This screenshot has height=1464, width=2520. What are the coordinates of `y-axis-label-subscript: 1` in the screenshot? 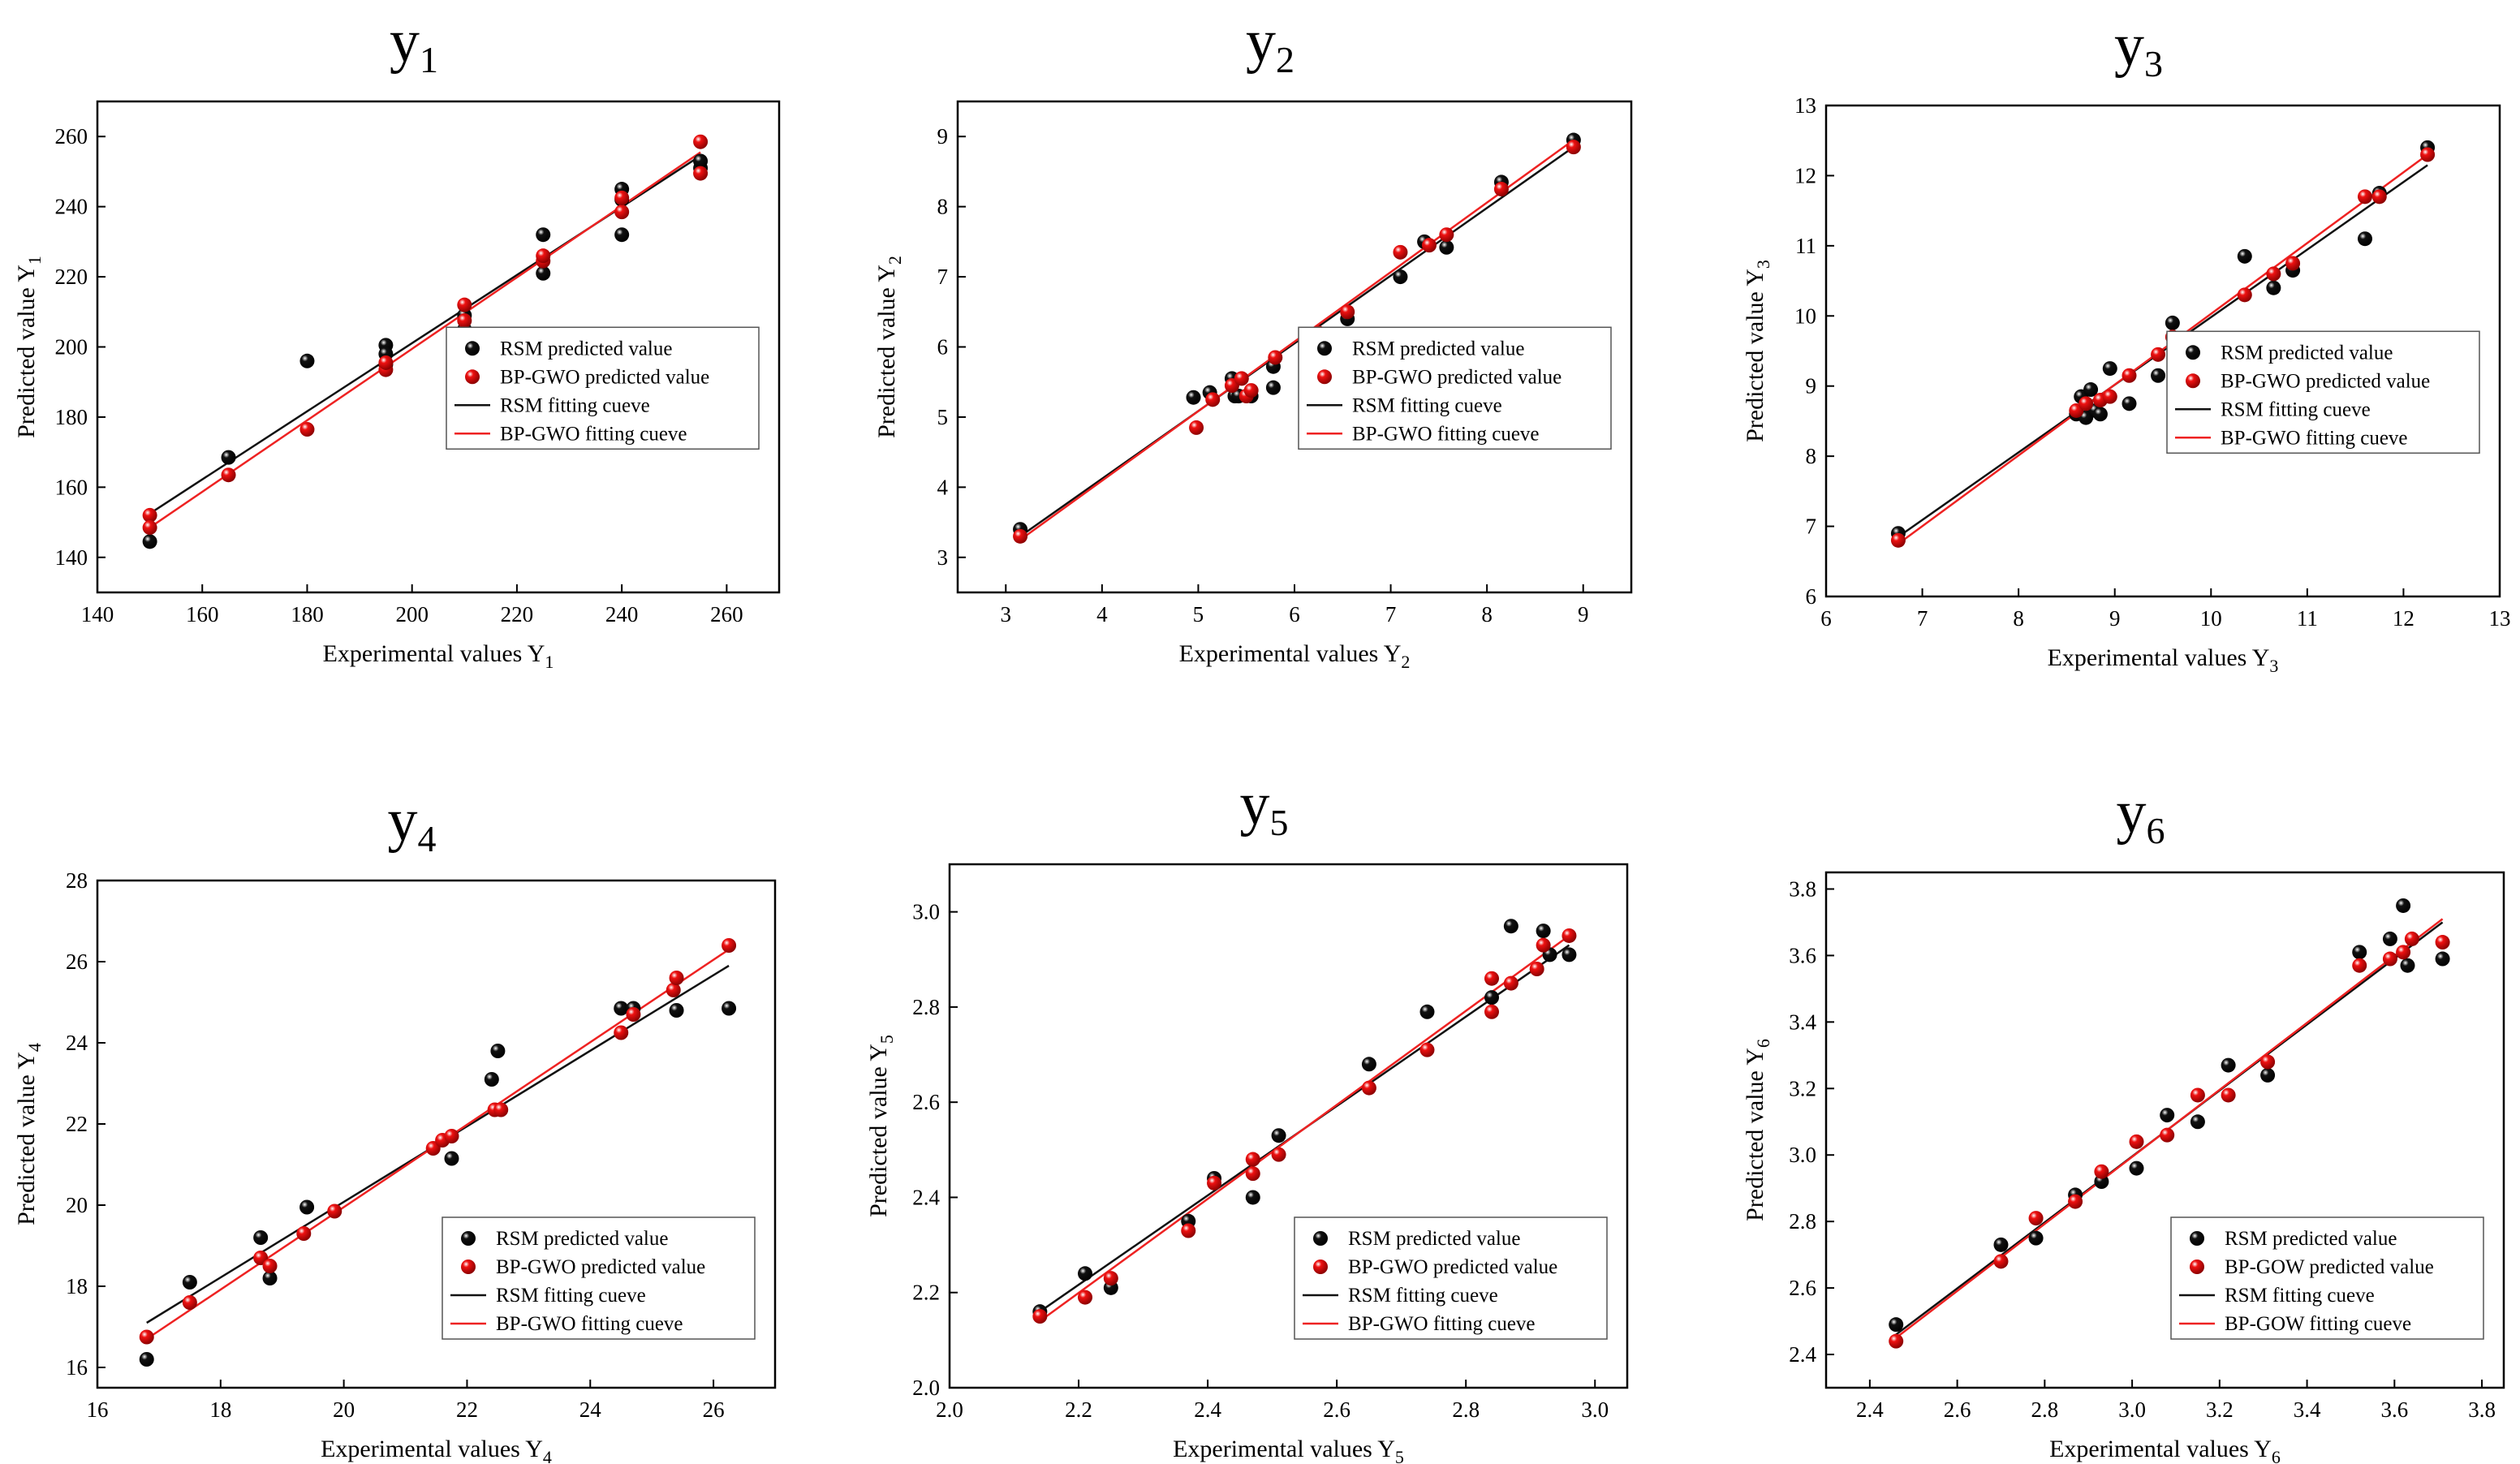 It's located at (35, 260).